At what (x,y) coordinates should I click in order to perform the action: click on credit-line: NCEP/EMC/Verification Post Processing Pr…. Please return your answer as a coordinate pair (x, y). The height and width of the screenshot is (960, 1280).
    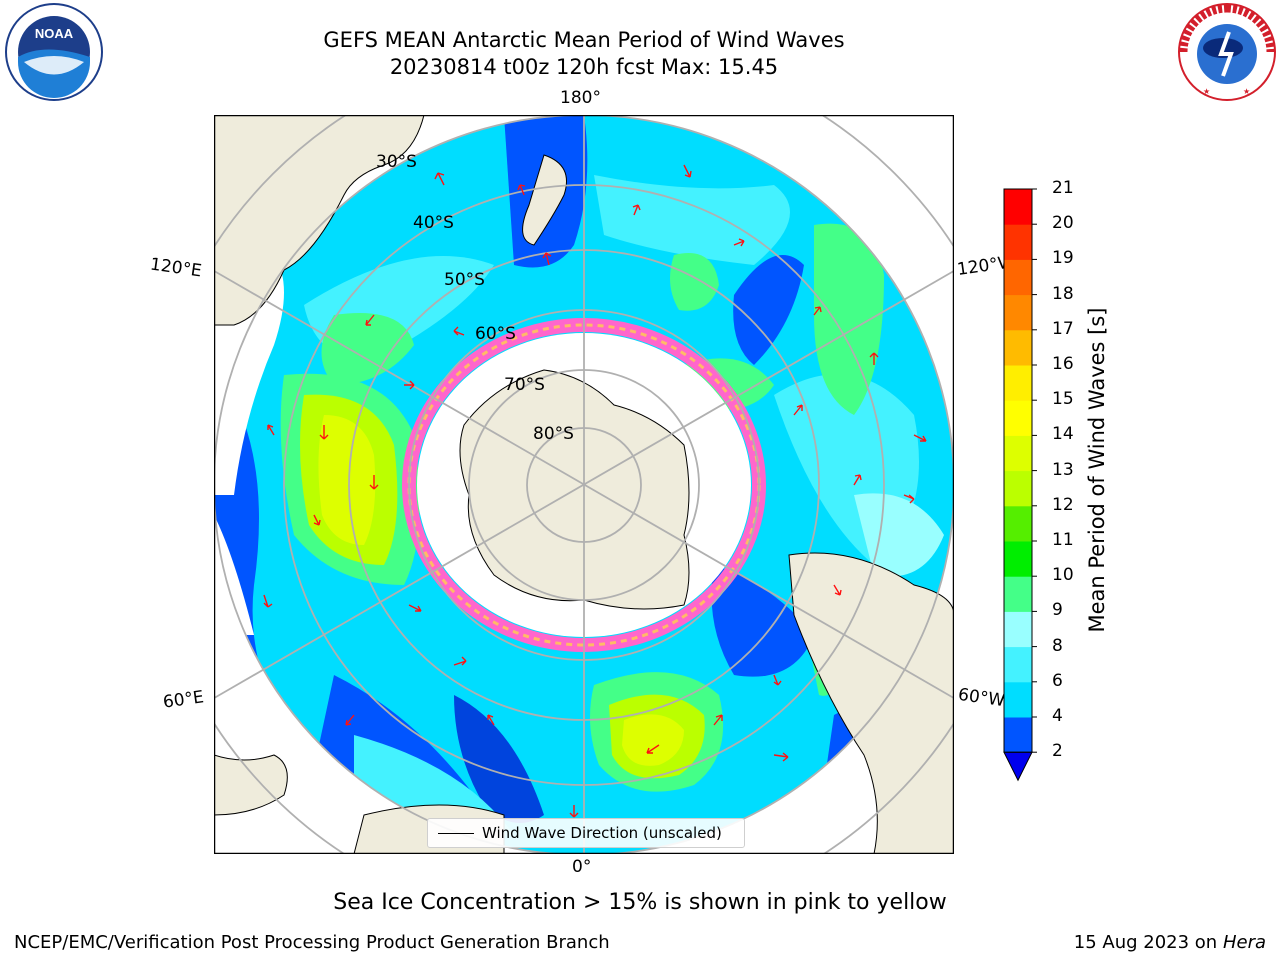
    Looking at the image, I should click on (312, 942).